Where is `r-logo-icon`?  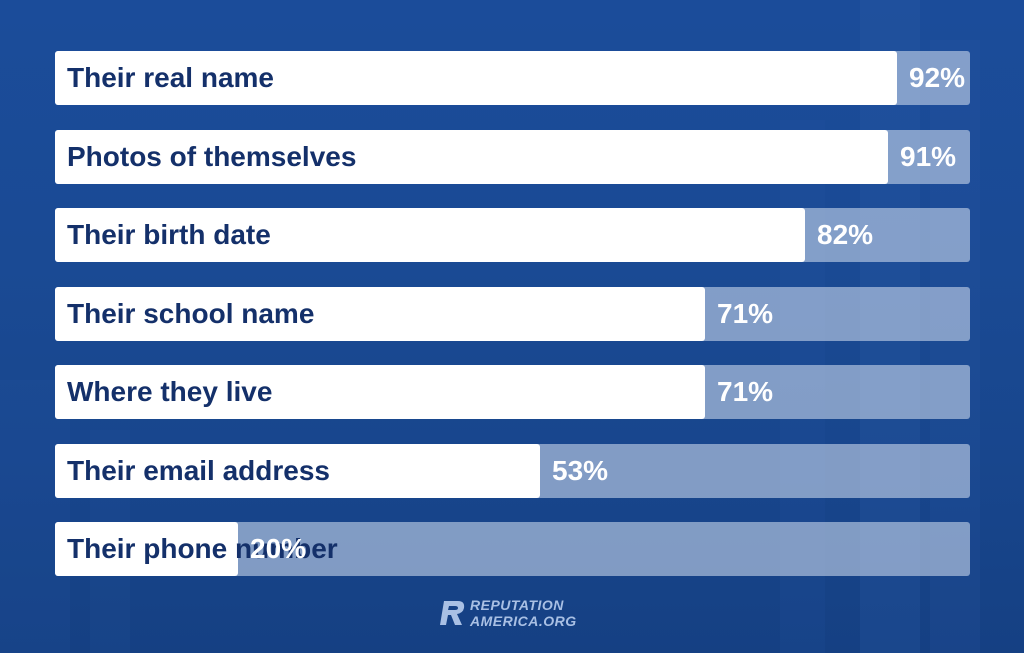
r-logo-icon is located at coordinates (452, 613).